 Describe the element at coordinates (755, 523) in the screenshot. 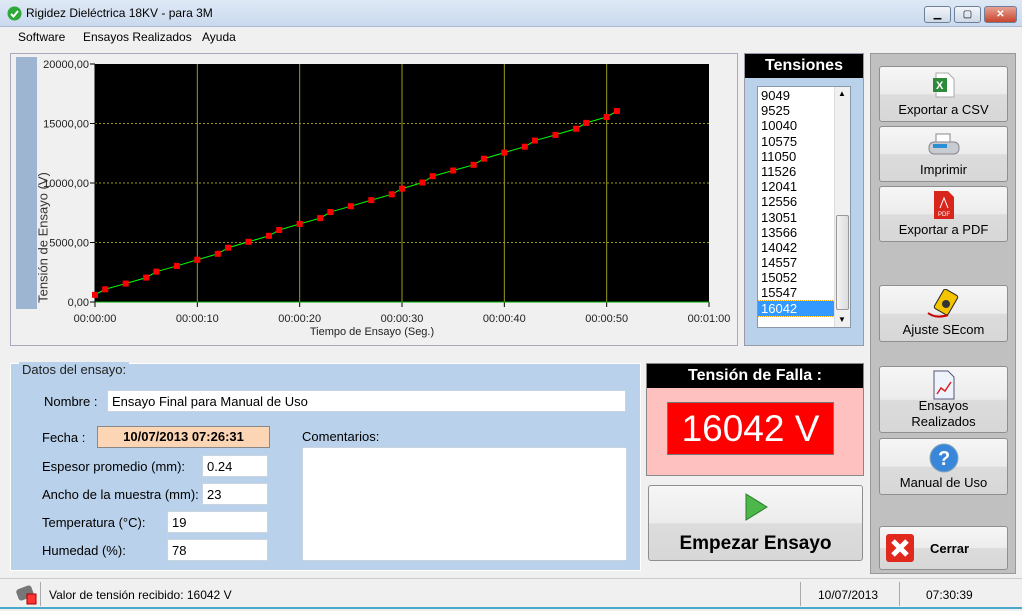

I see `empezar-ensayo-button: Empezar Ensayo` at that location.